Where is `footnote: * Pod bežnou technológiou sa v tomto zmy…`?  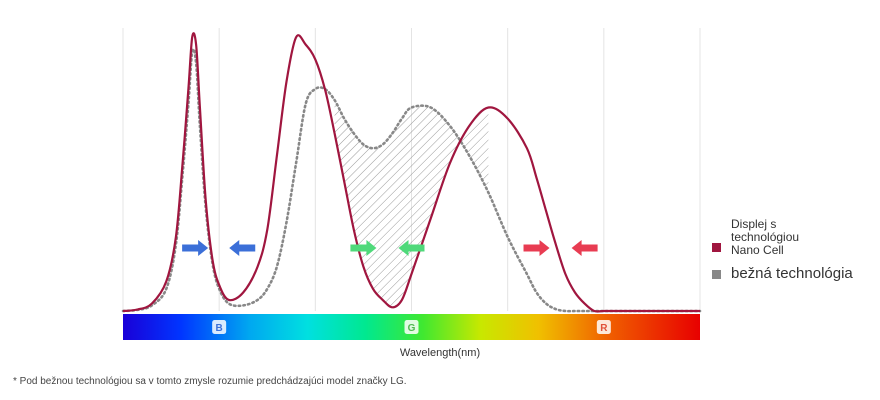 footnote: * Pod bežnou technológiou sa v tomto zmy… is located at coordinates (210, 381).